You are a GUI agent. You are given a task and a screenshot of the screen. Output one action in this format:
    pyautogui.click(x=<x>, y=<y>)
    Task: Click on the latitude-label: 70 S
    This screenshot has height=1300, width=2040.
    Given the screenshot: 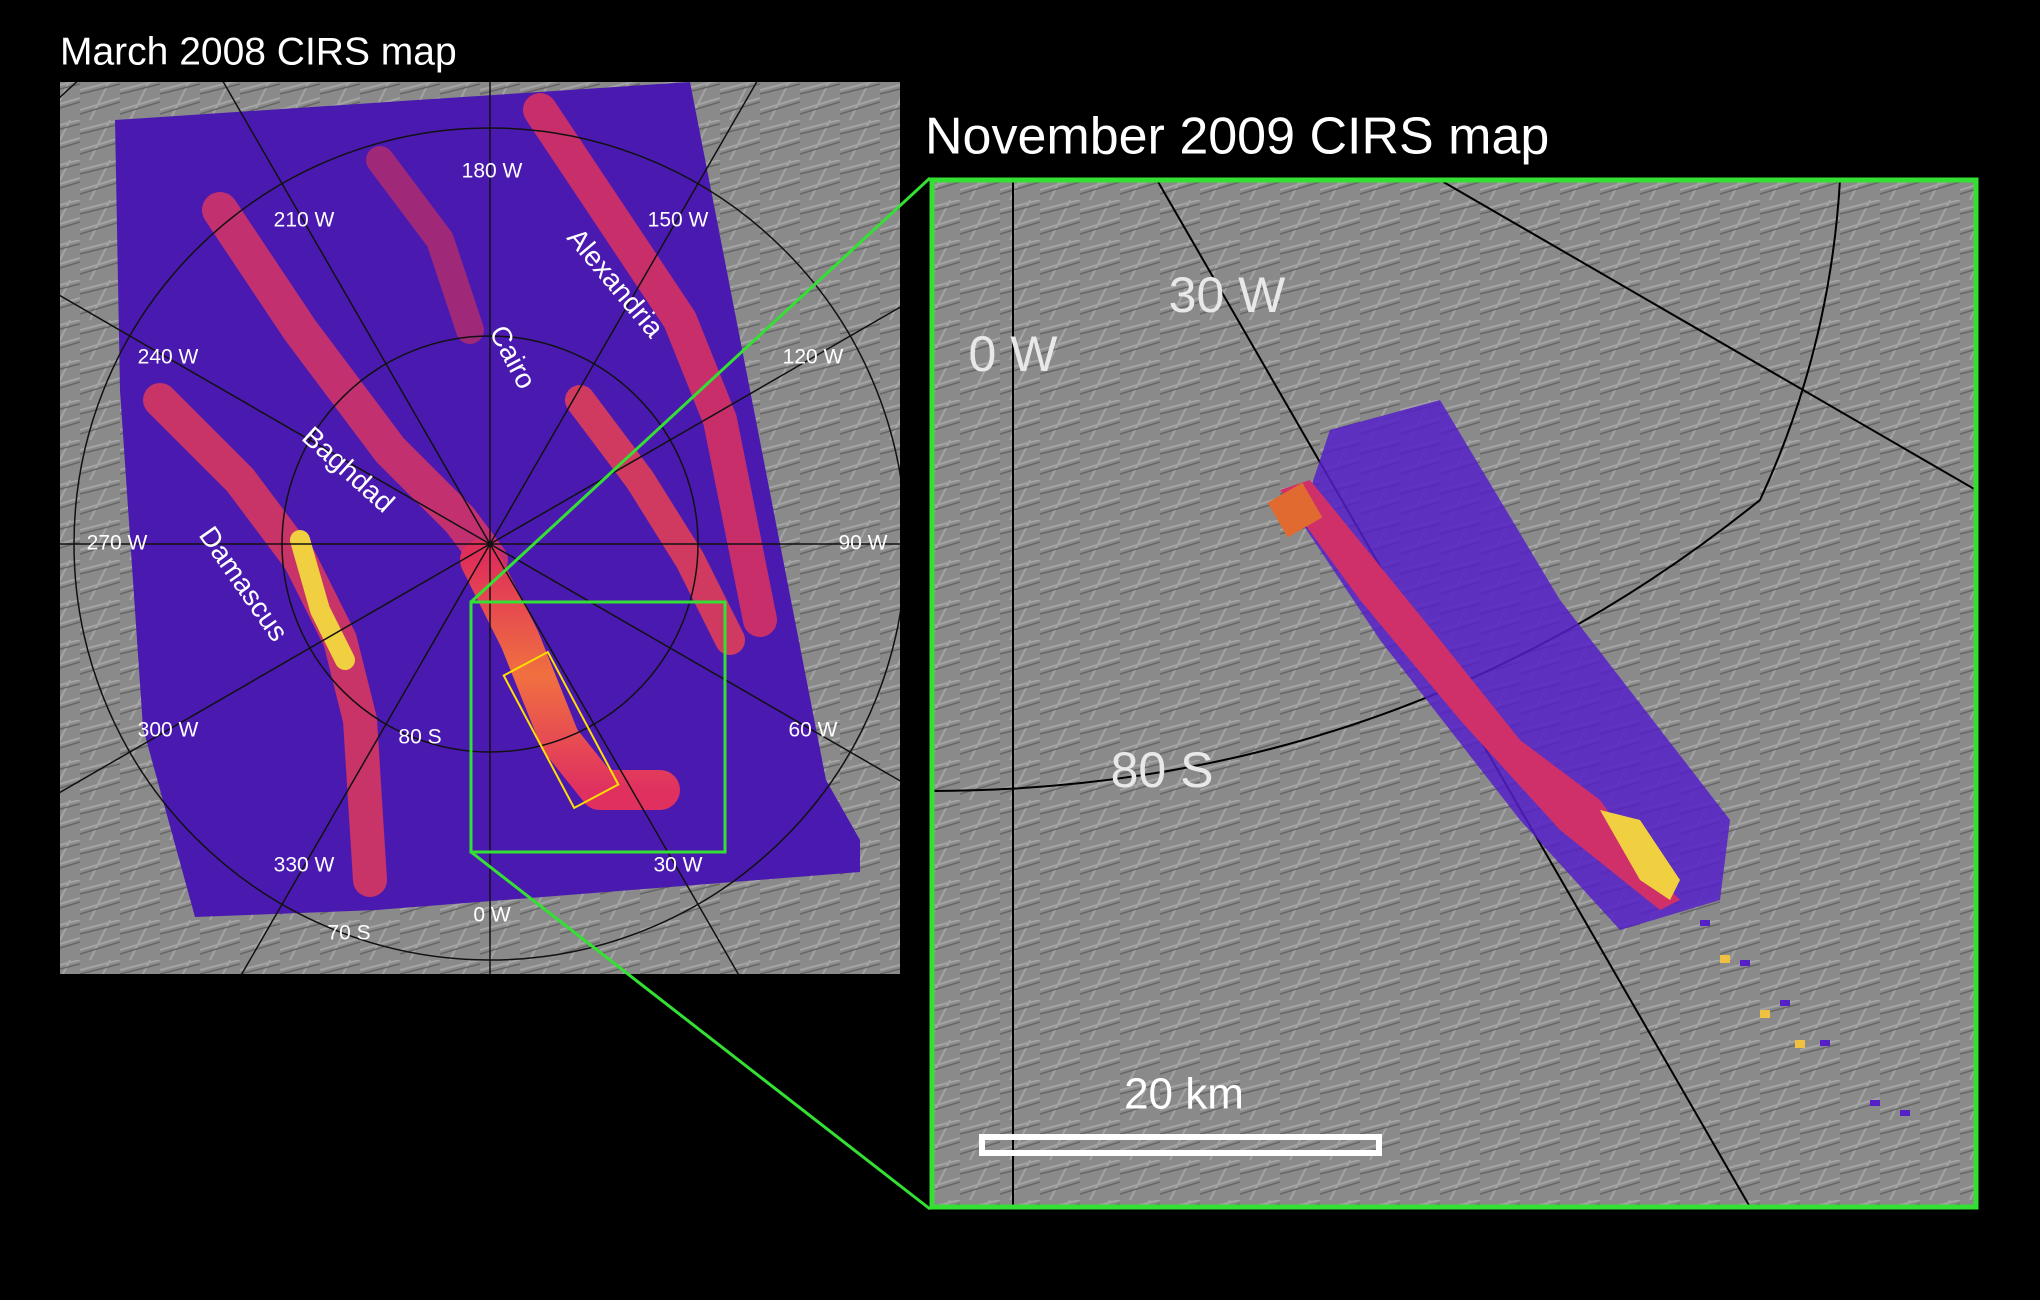 What is the action you would take?
    pyautogui.click(x=348, y=933)
    